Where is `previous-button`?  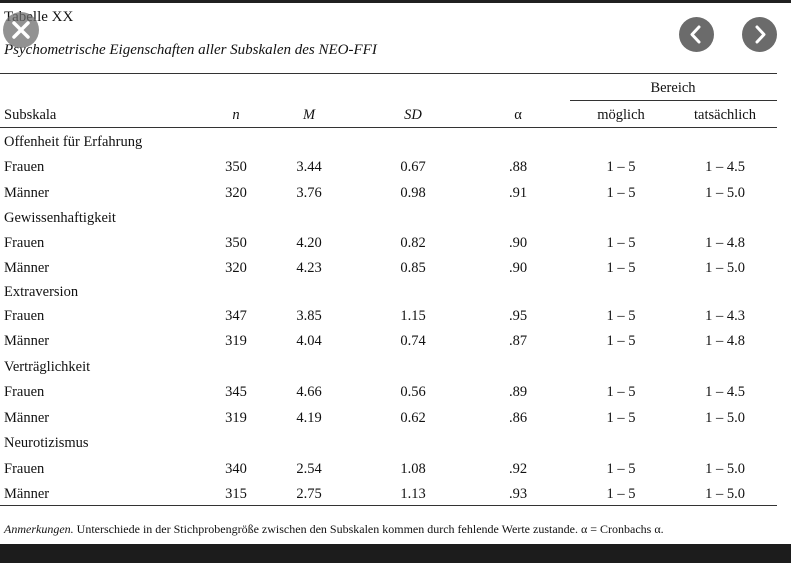 previous-button is located at coordinates (696, 34).